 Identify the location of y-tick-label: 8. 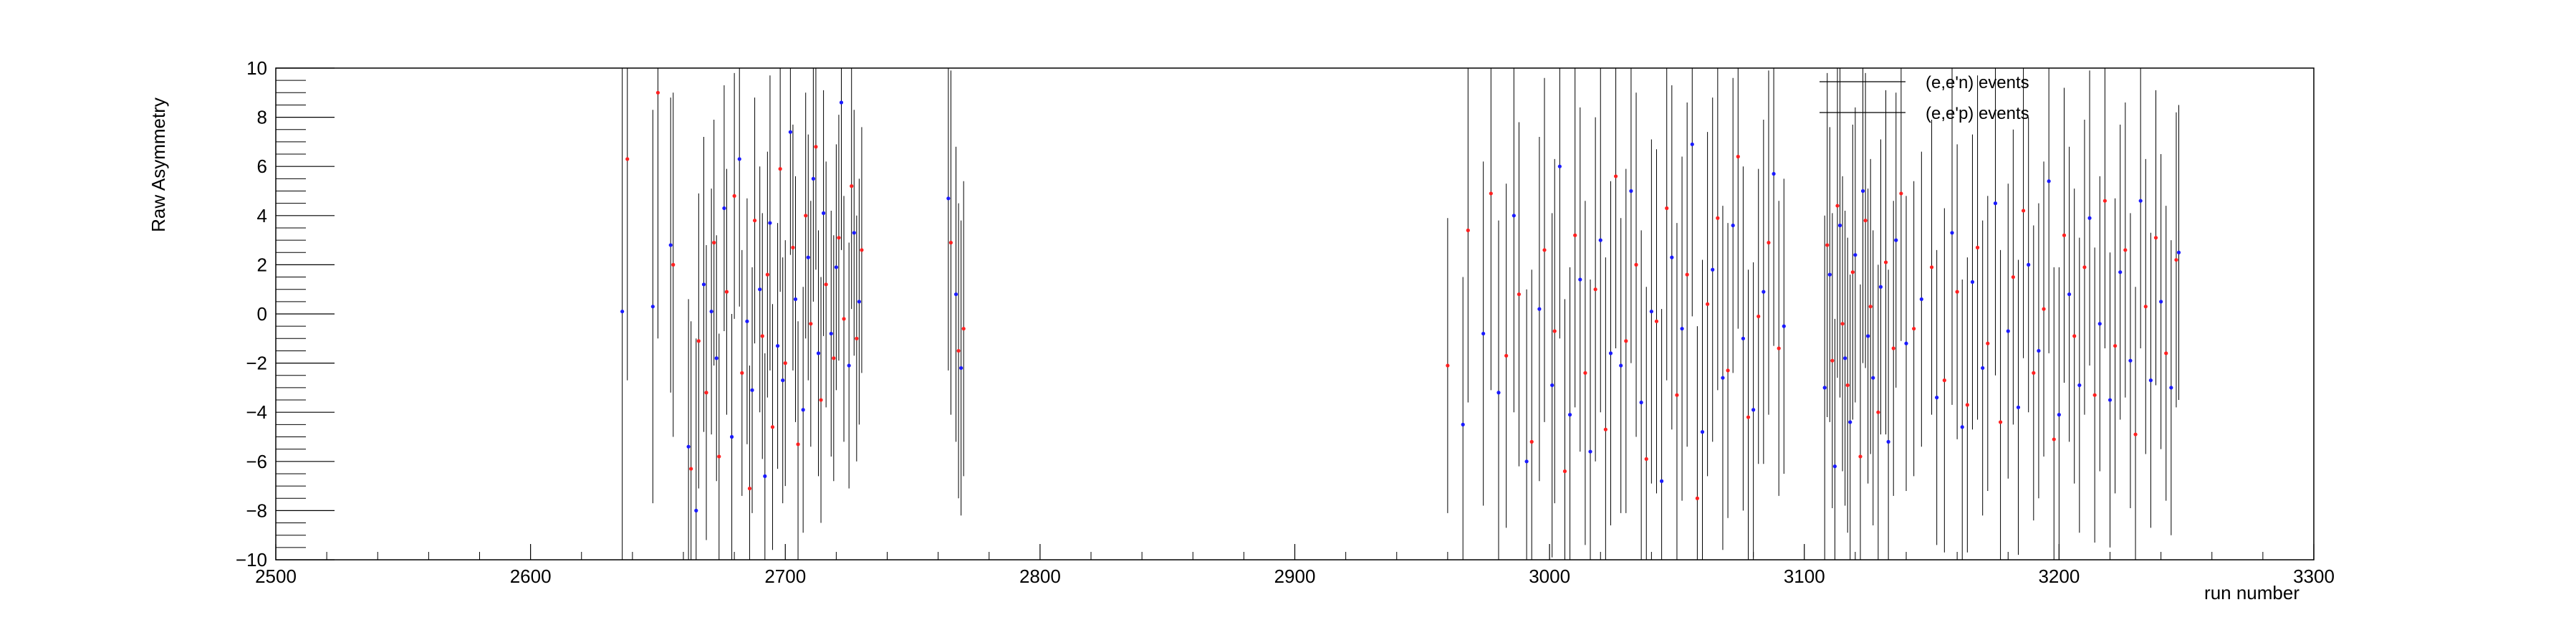
(262, 117).